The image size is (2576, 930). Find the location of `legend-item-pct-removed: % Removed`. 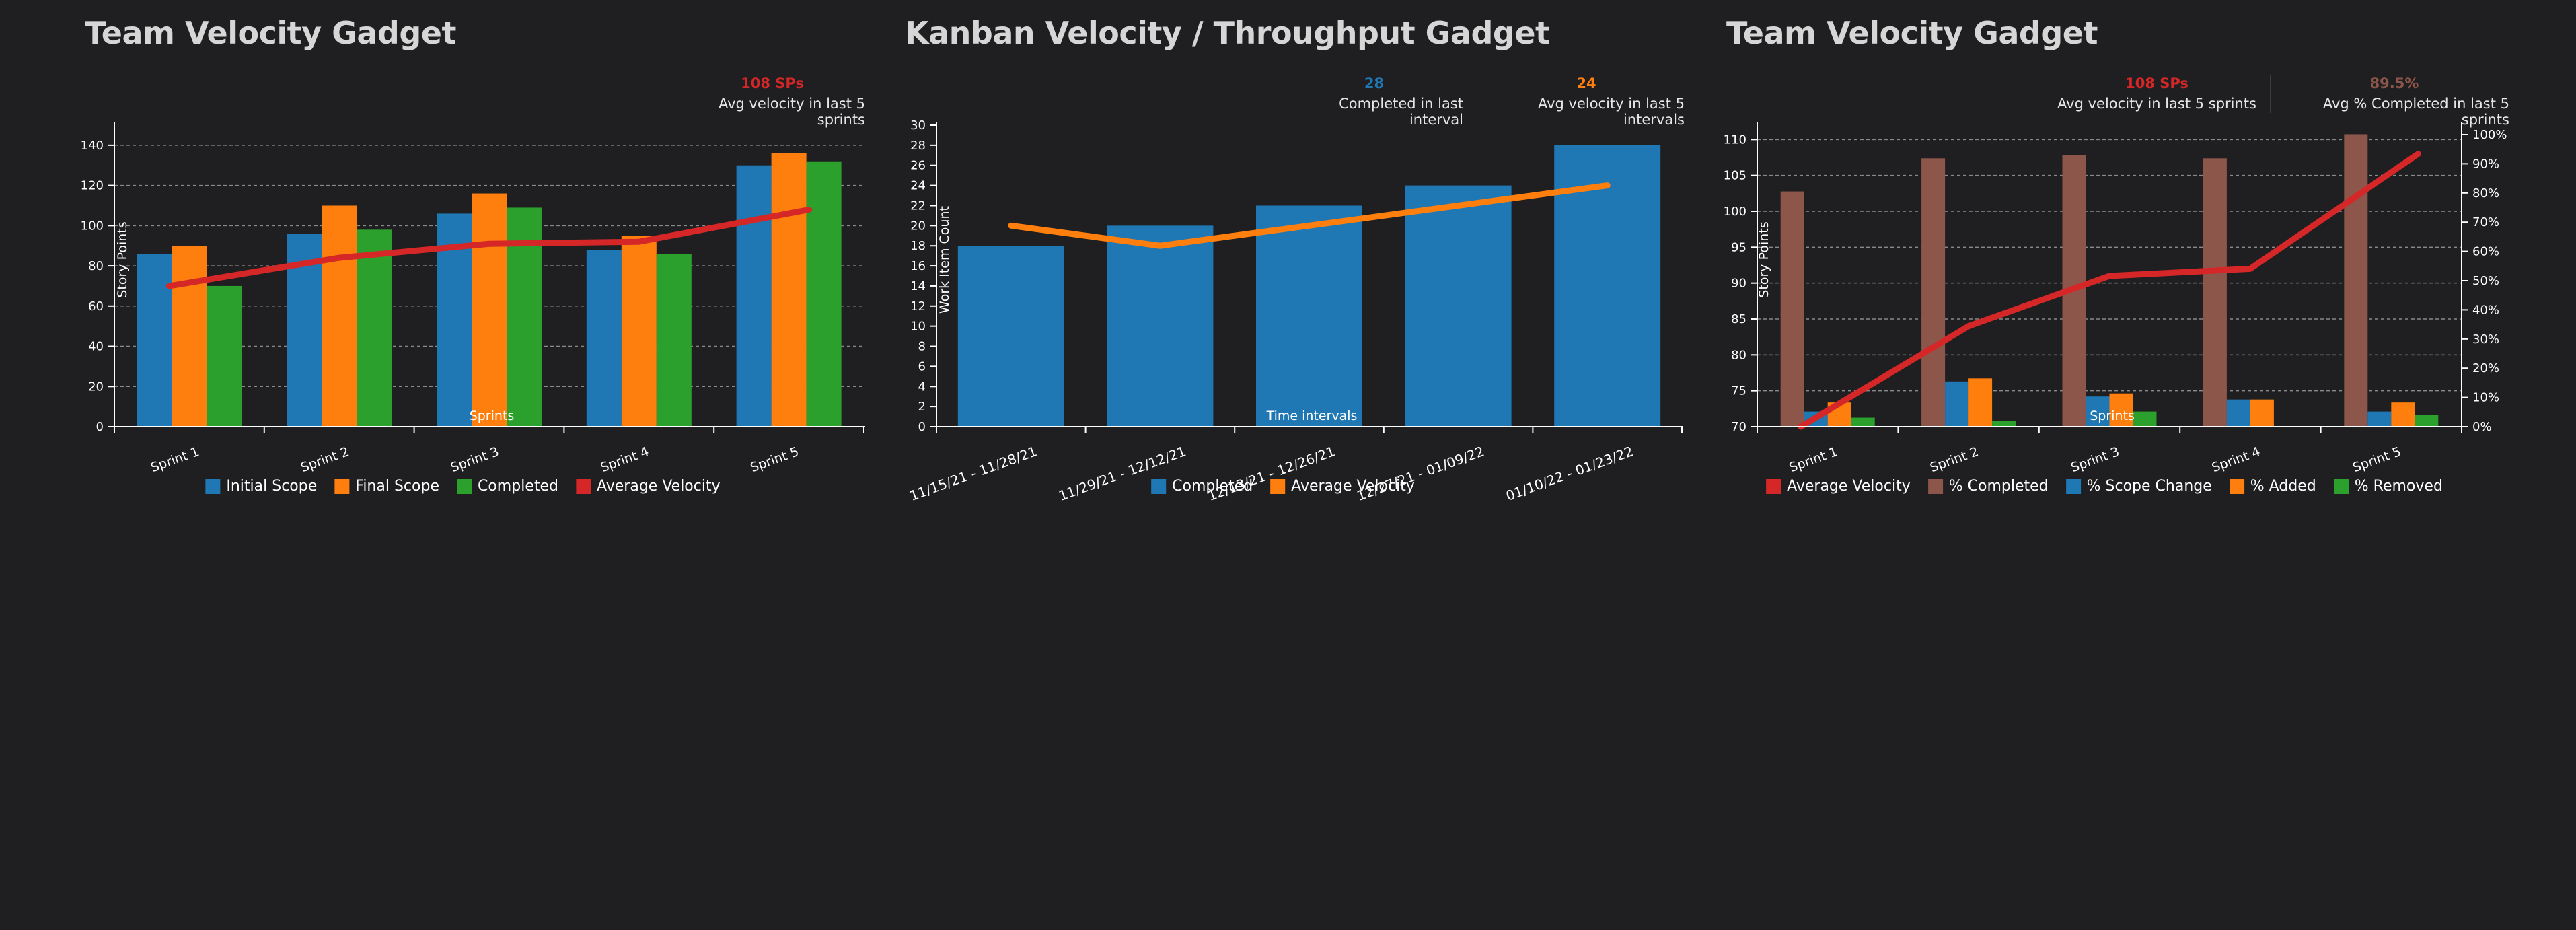

legend-item-pct-removed: % Removed is located at coordinates (2388, 486).